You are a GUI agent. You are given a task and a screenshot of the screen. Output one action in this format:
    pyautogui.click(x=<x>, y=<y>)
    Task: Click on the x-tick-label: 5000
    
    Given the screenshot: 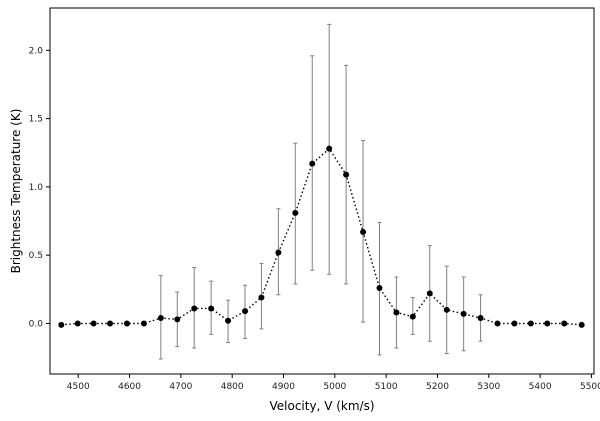 What is the action you would take?
    pyautogui.click(x=334, y=387)
    